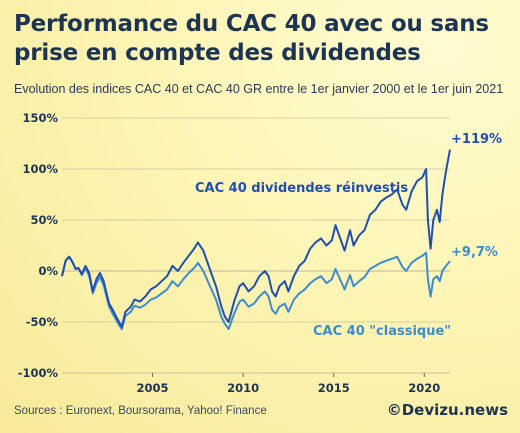 The image size is (520, 433). I want to click on brand-logo: ©Devizu.news, so click(447, 410).